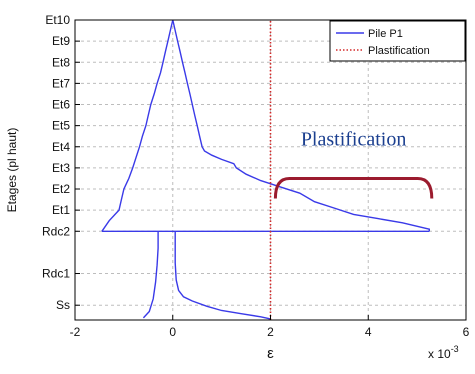 Image resolution: width=475 pixels, height=374 pixels. What do you see at coordinates (75, 332) in the screenshot?
I see `x-tick-label: -2` at bounding box center [75, 332].